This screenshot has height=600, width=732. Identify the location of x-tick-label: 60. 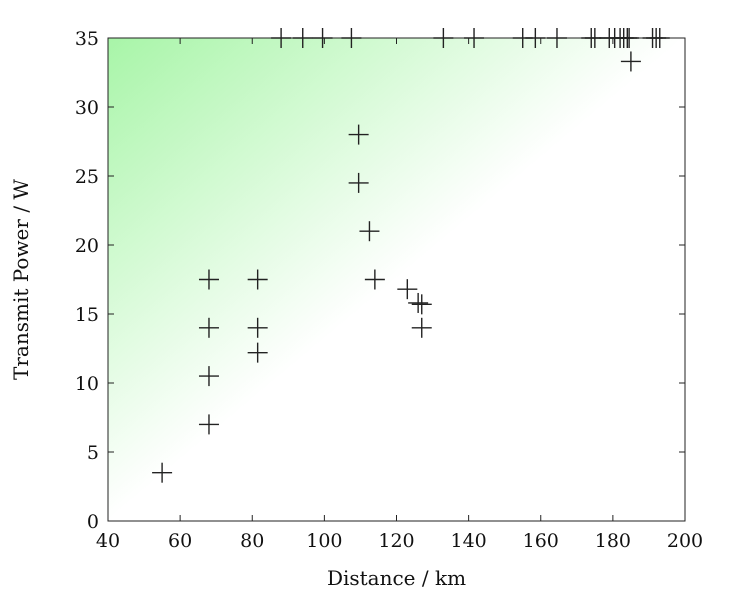
(180, 541).